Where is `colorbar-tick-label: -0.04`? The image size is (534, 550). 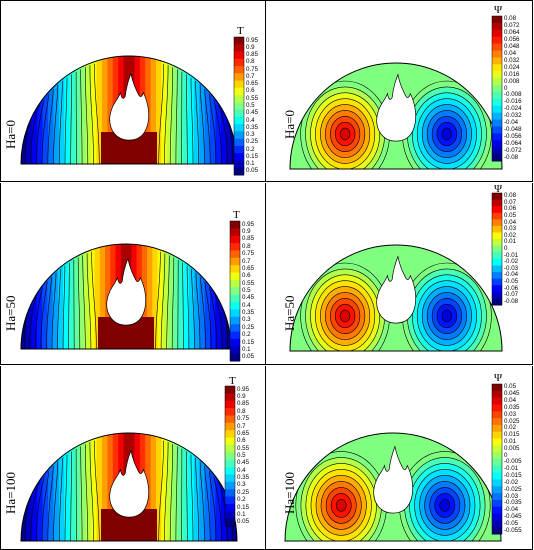
colorbar-tick-label: -0.04 is located at coordinates (511, 275).